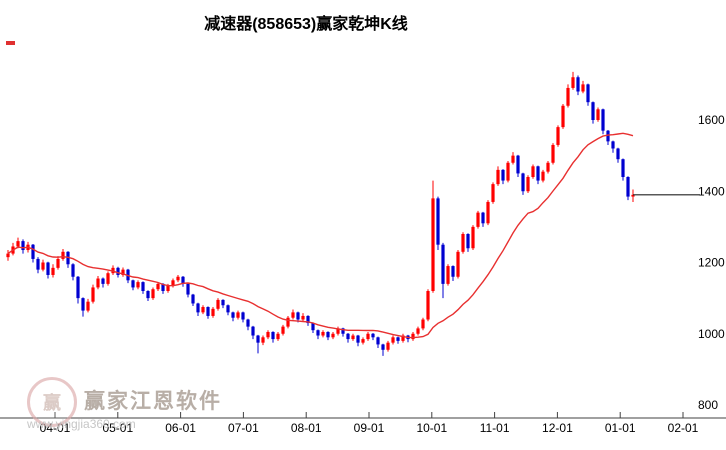 The height and width of the screenshot is (450, 726). Describe the element at coordinates (557, 428) in the screenshot. I see `x-tick-label: 12-01` at that location.